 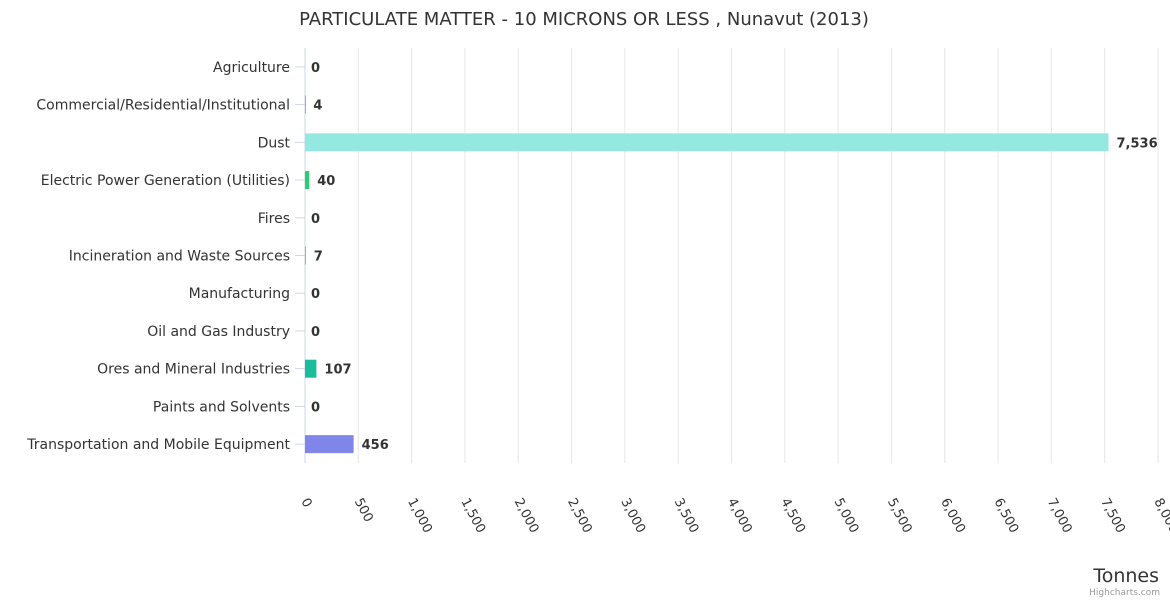 I want to click on category-label: Incineration and Waste Sources, so click(x=179, y=257).